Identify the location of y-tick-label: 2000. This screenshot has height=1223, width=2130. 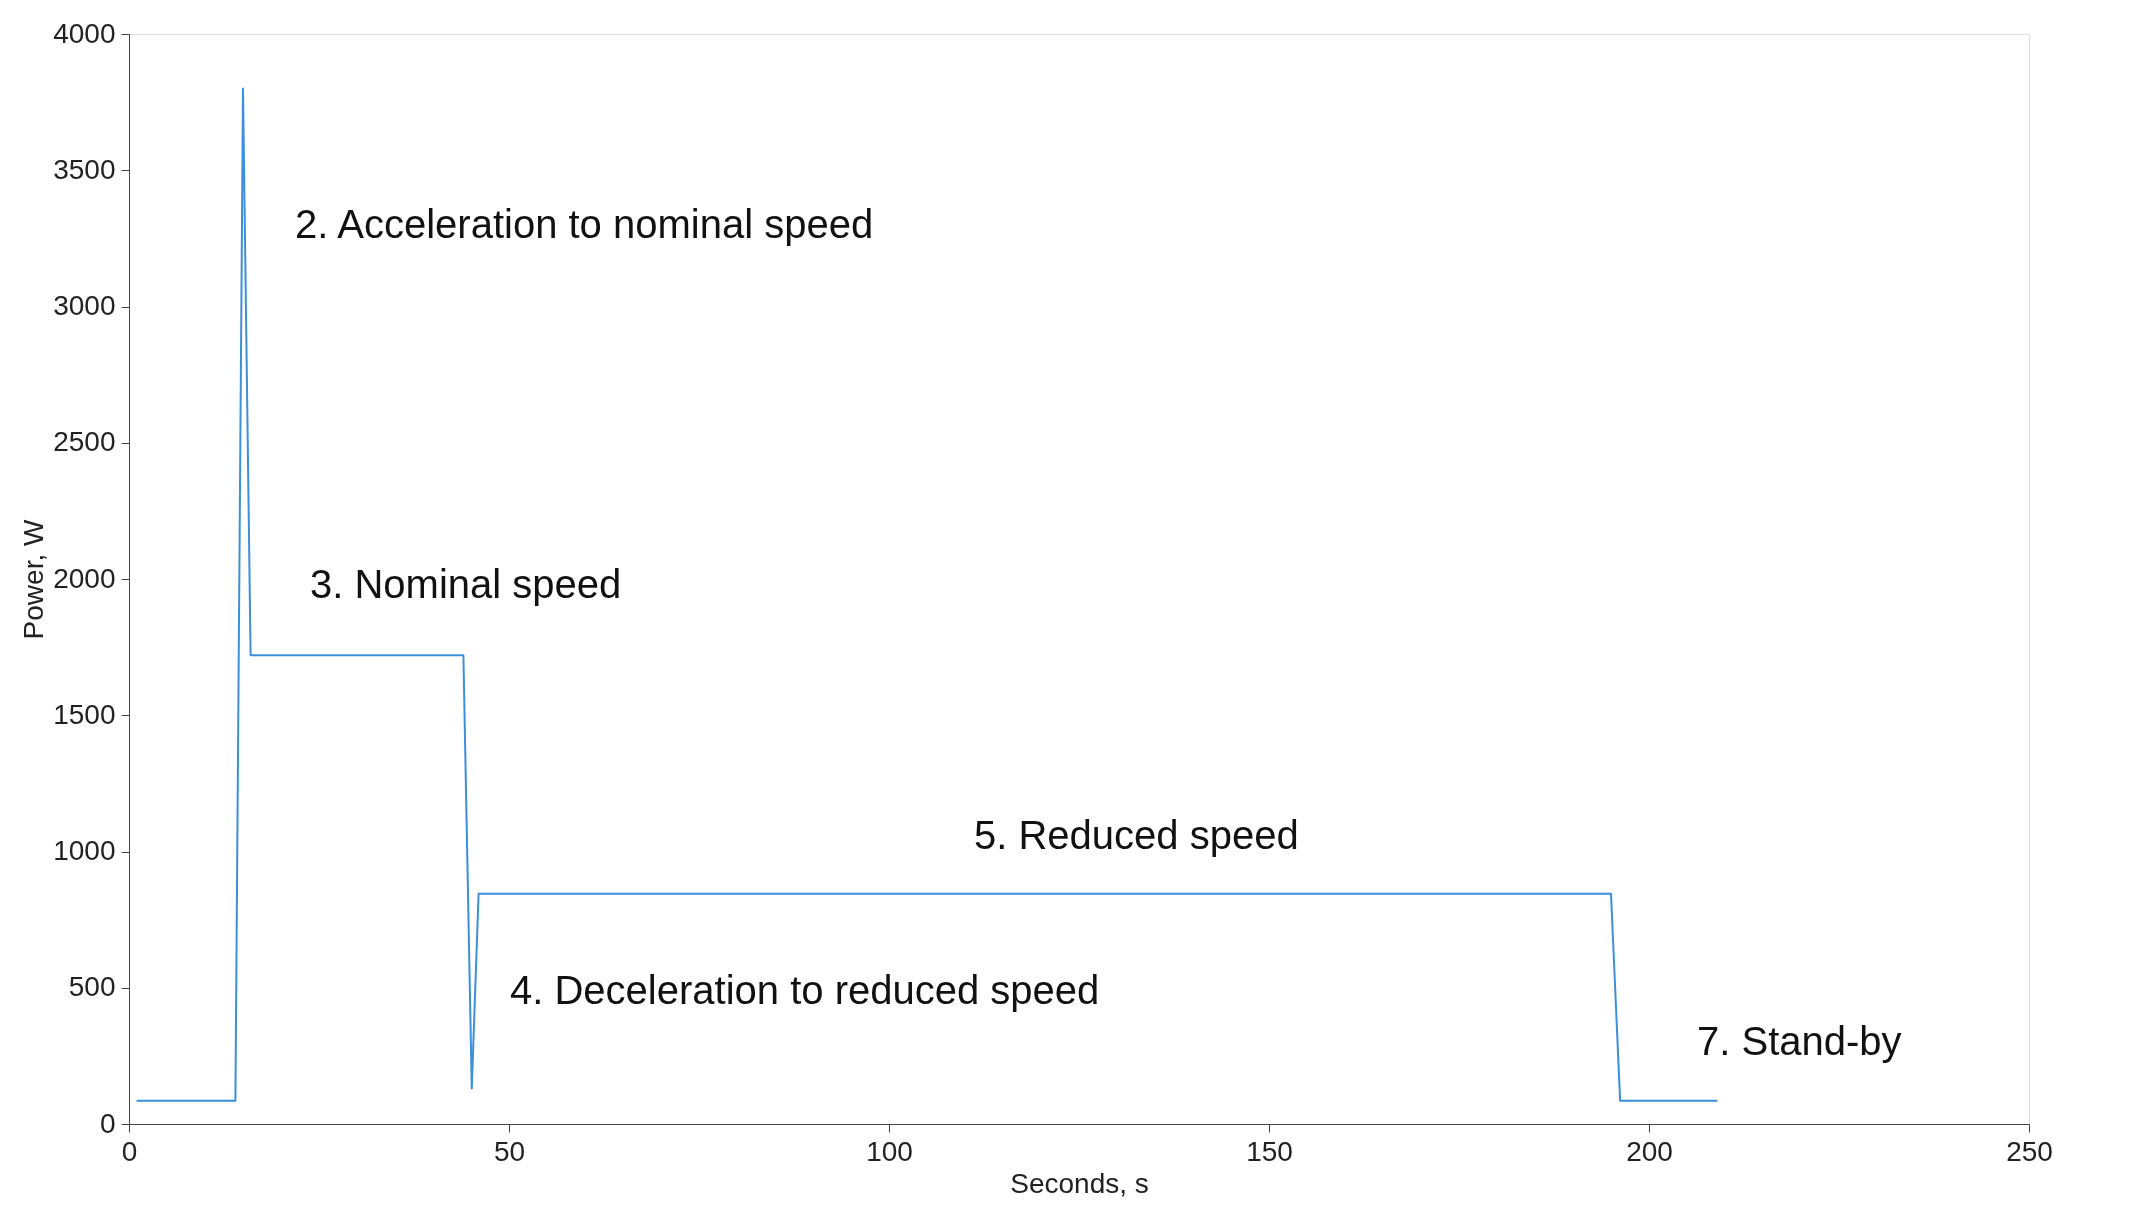
(84, 578).